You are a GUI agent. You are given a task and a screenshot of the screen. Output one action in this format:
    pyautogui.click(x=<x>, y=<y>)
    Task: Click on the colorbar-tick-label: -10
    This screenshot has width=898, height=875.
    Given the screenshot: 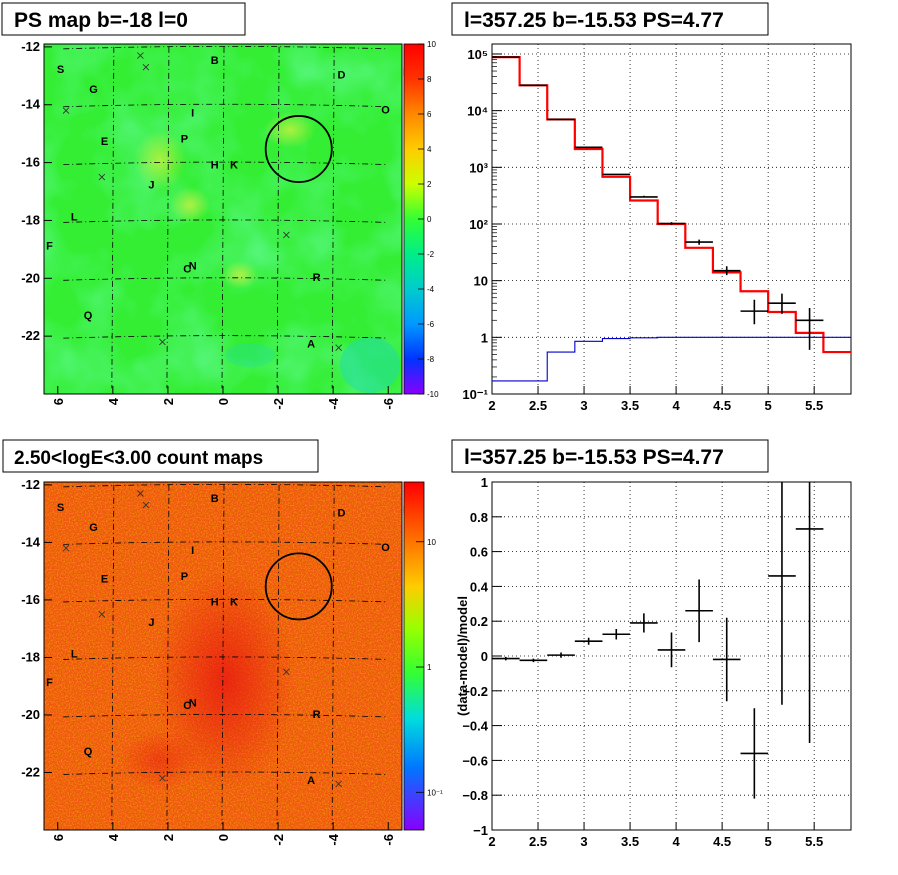 What is the action you would take?
    pyautogui.click(x=433, y=394)
    